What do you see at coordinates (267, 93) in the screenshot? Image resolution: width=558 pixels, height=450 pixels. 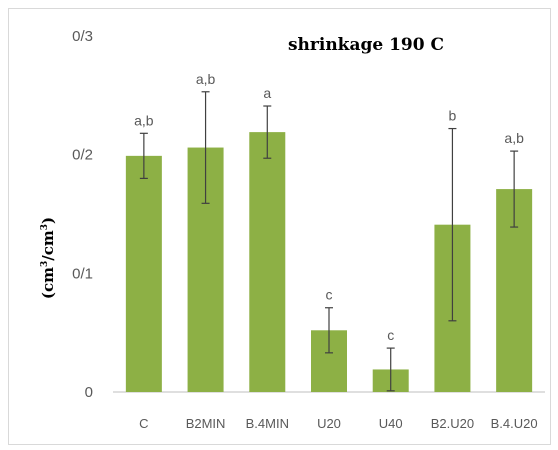 I see `significance-label: a` at bounding box center [267, 93].